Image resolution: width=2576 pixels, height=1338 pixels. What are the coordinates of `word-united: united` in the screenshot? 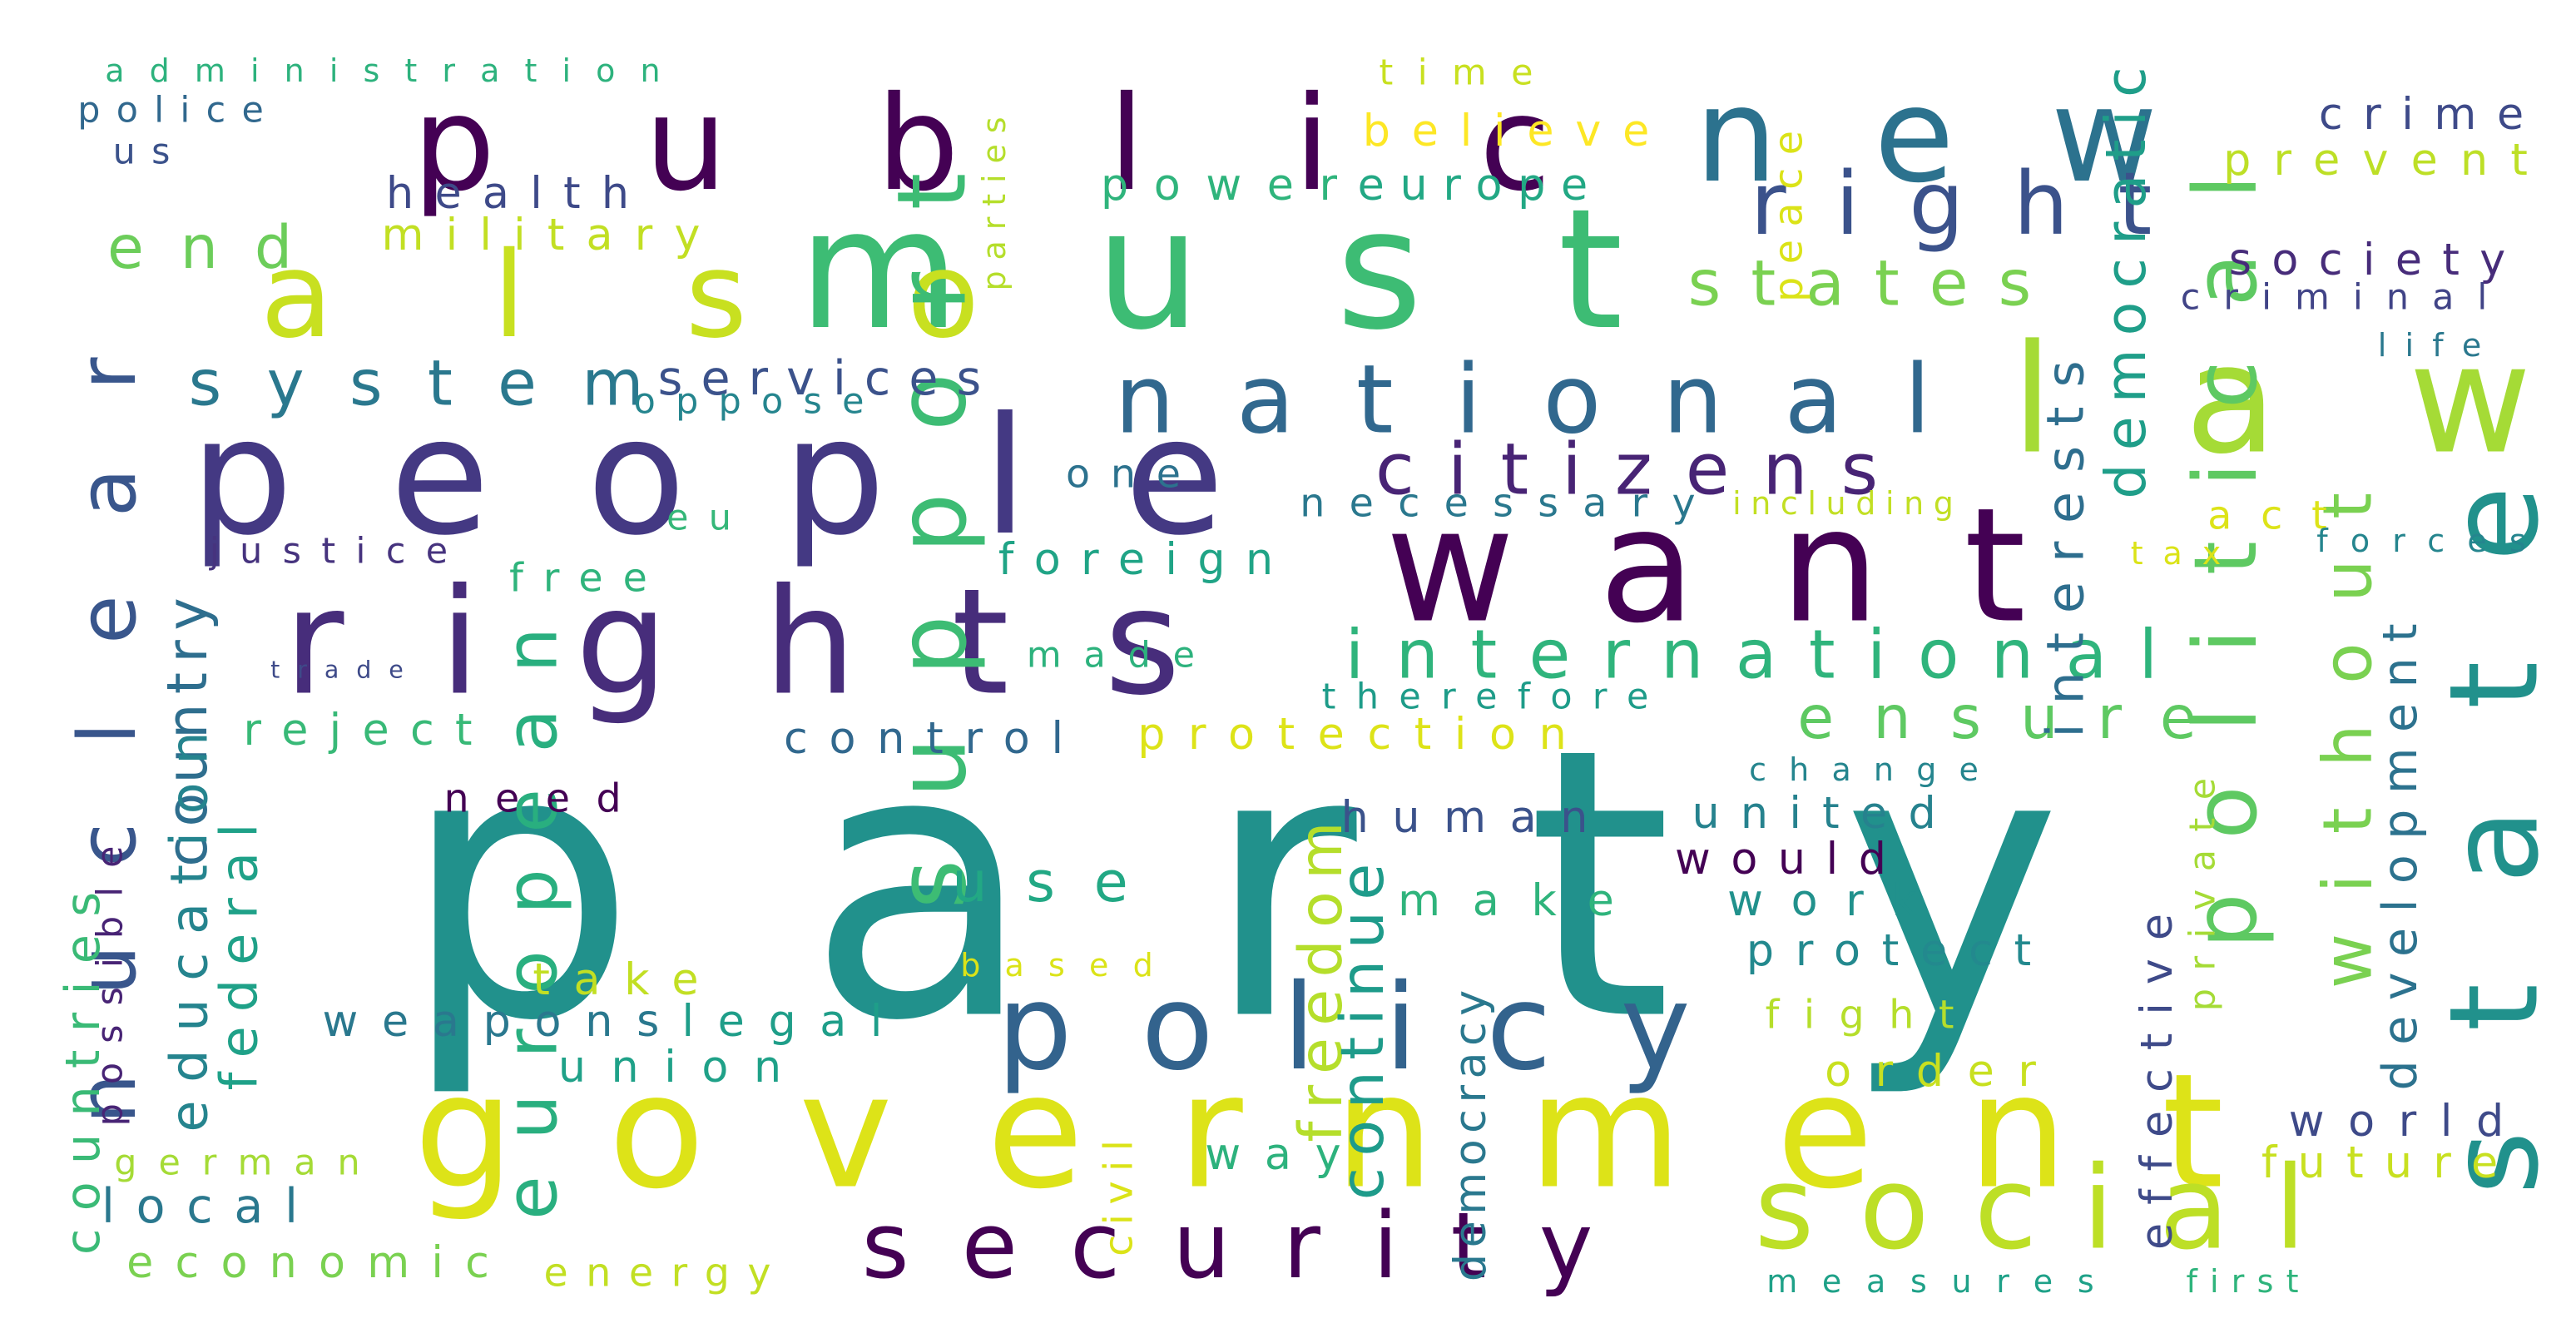 It's located at (1824, 813).